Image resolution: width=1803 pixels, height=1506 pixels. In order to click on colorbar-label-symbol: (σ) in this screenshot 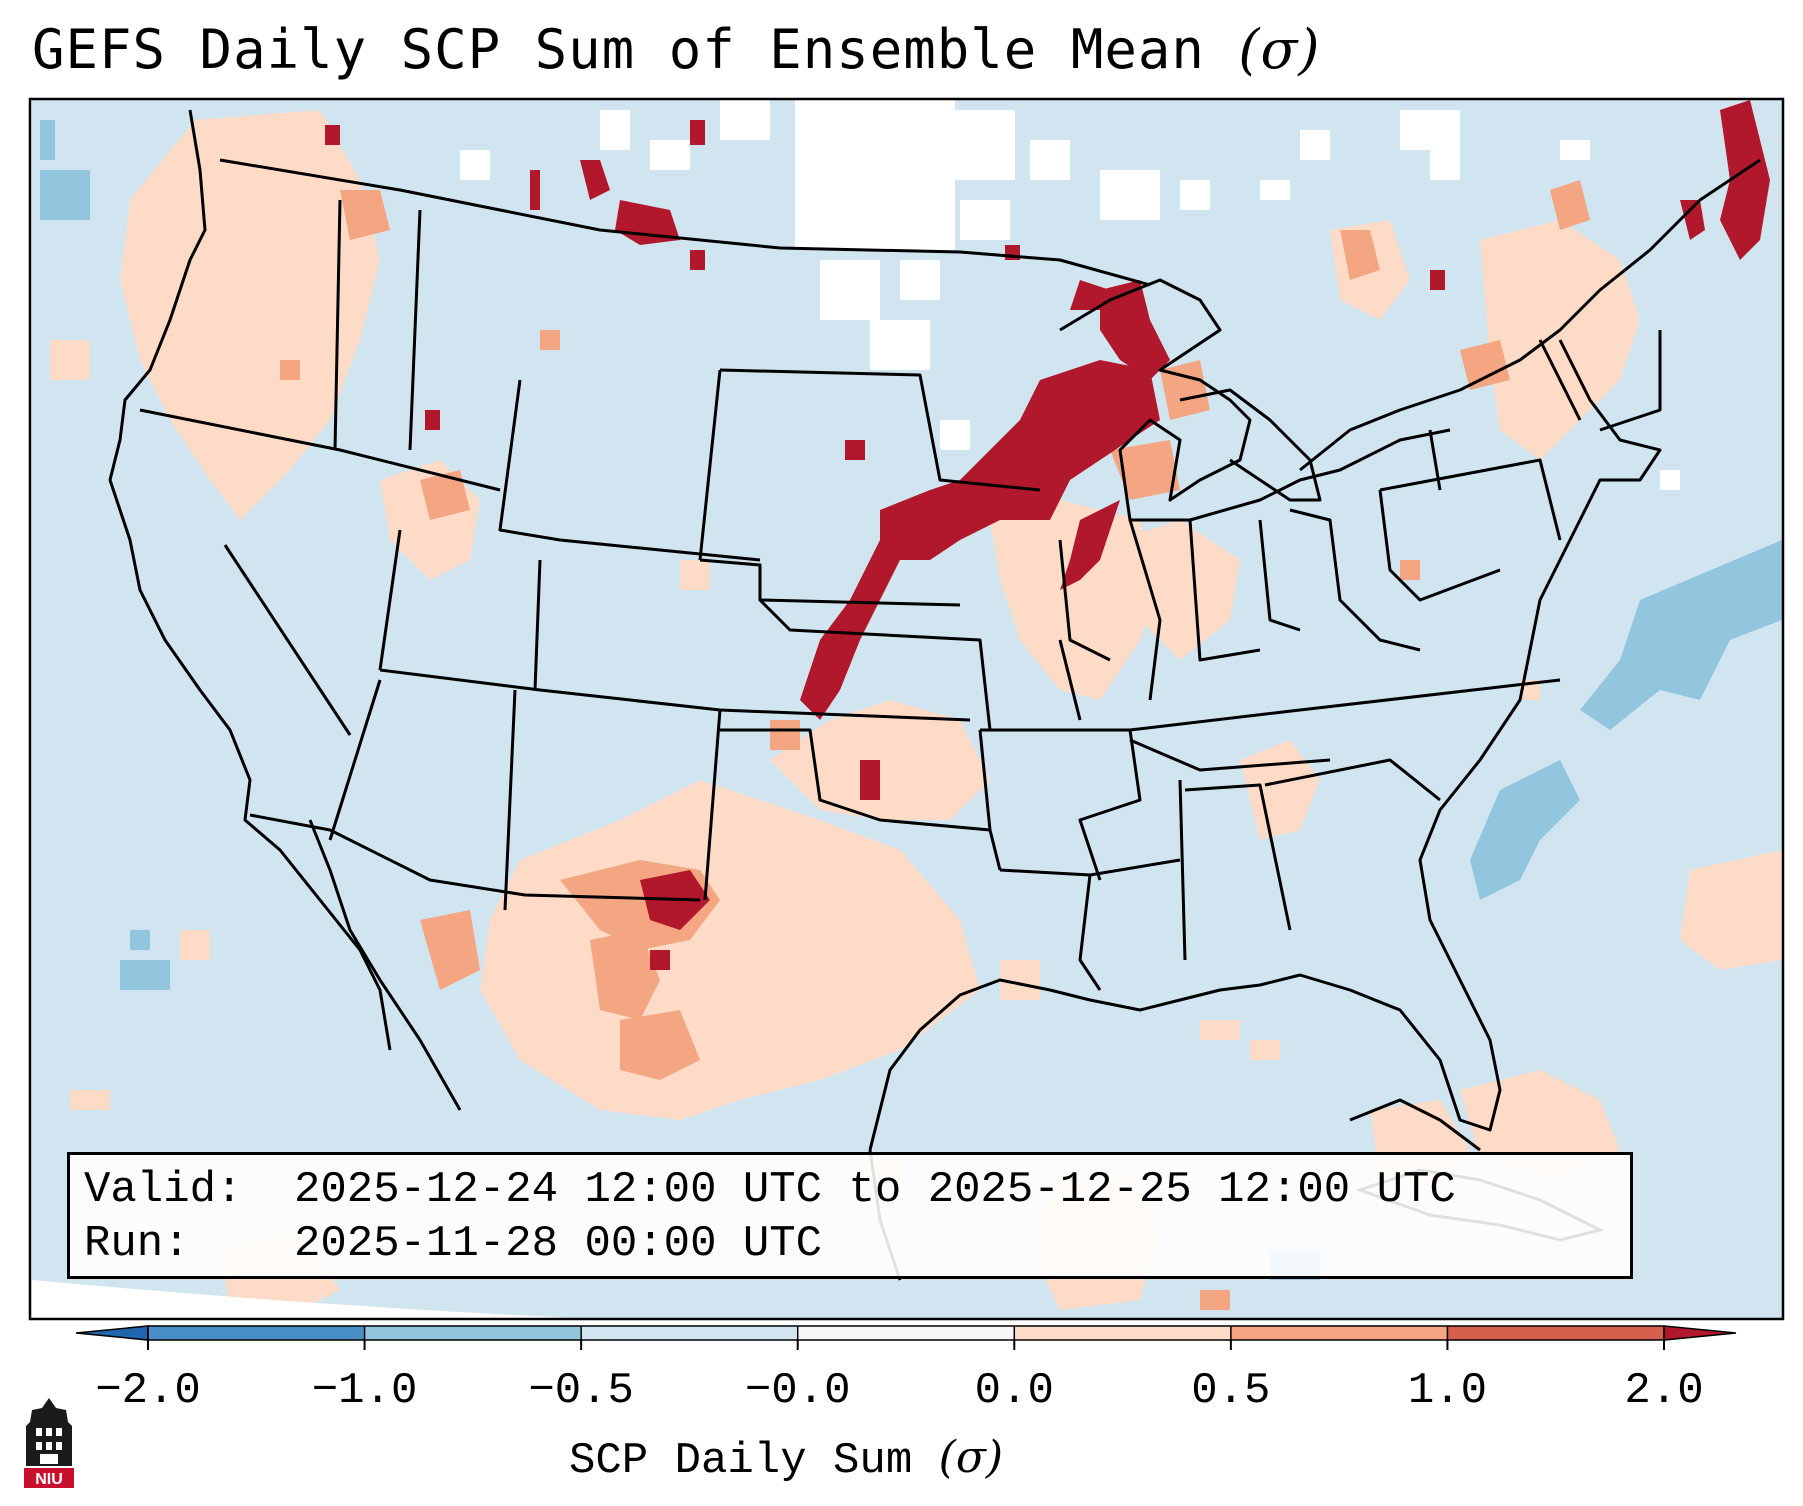, I will do `click(971, 1457)`.